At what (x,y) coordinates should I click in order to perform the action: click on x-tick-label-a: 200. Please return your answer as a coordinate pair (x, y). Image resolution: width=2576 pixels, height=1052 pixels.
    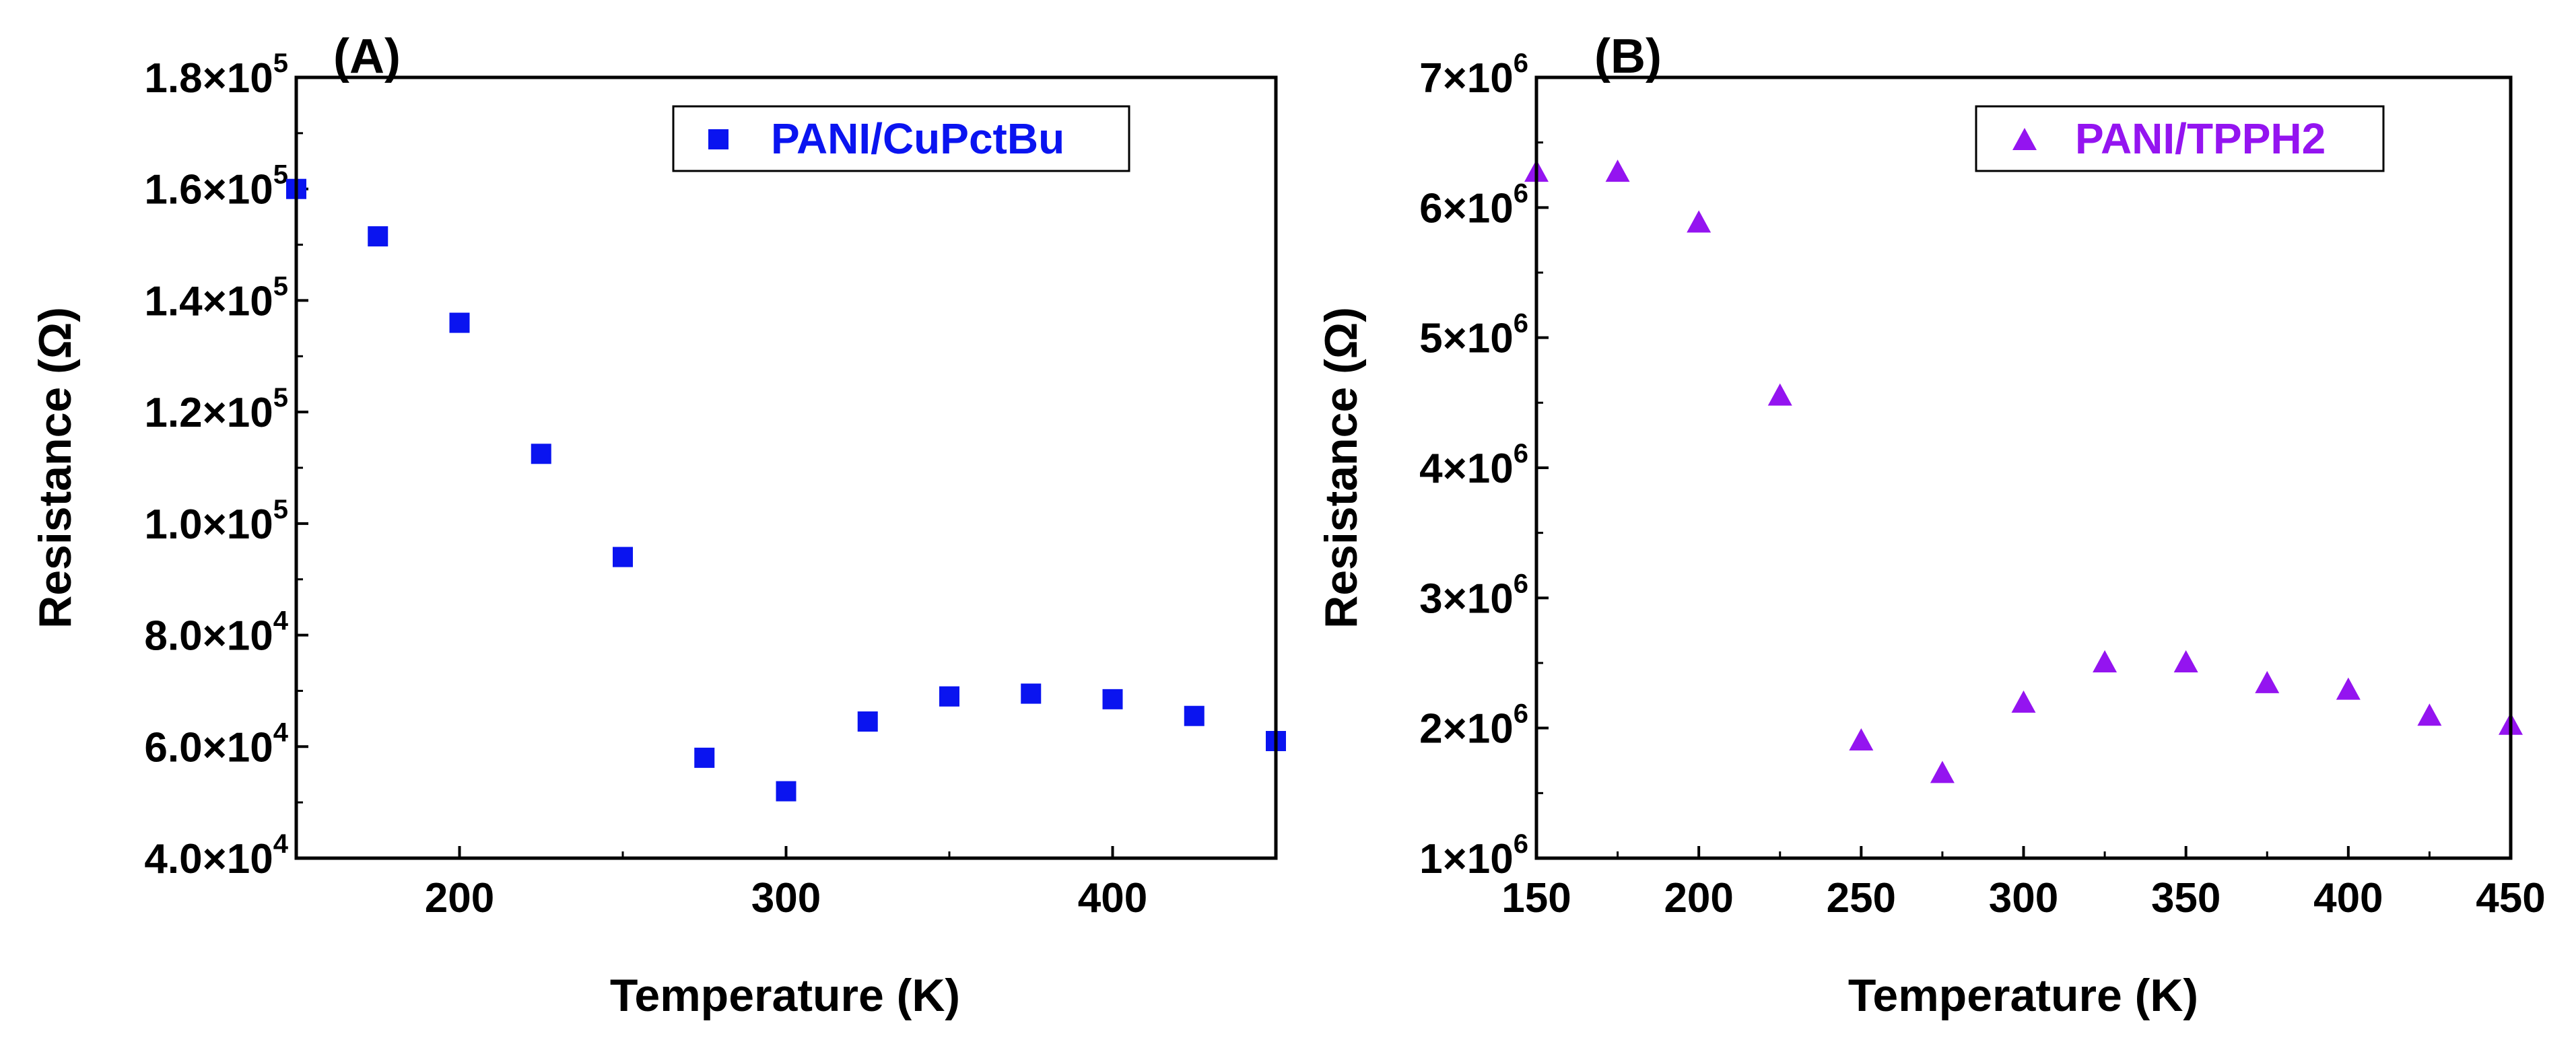
    Looking at the image, I should click on (459, 898).